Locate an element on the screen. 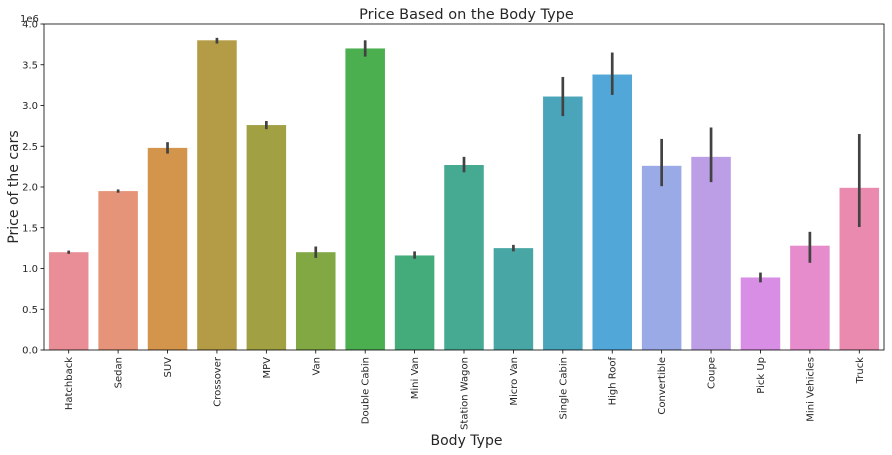  x-tick-label: Station Wagon is located at coordinates (465, 393).